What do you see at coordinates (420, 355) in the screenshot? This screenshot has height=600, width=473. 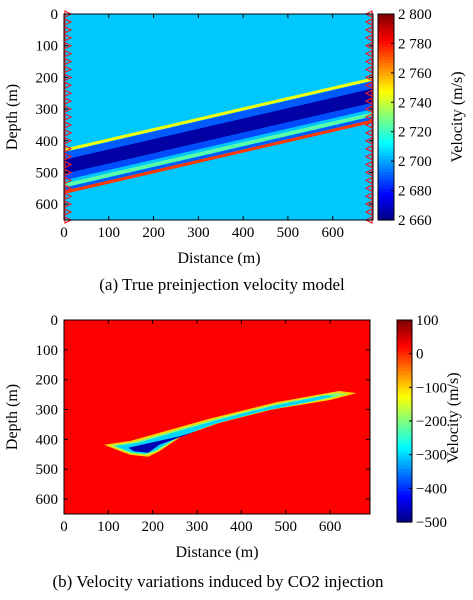 I see `colorbar-tick-label: 0` at bounding box center [420, 355].